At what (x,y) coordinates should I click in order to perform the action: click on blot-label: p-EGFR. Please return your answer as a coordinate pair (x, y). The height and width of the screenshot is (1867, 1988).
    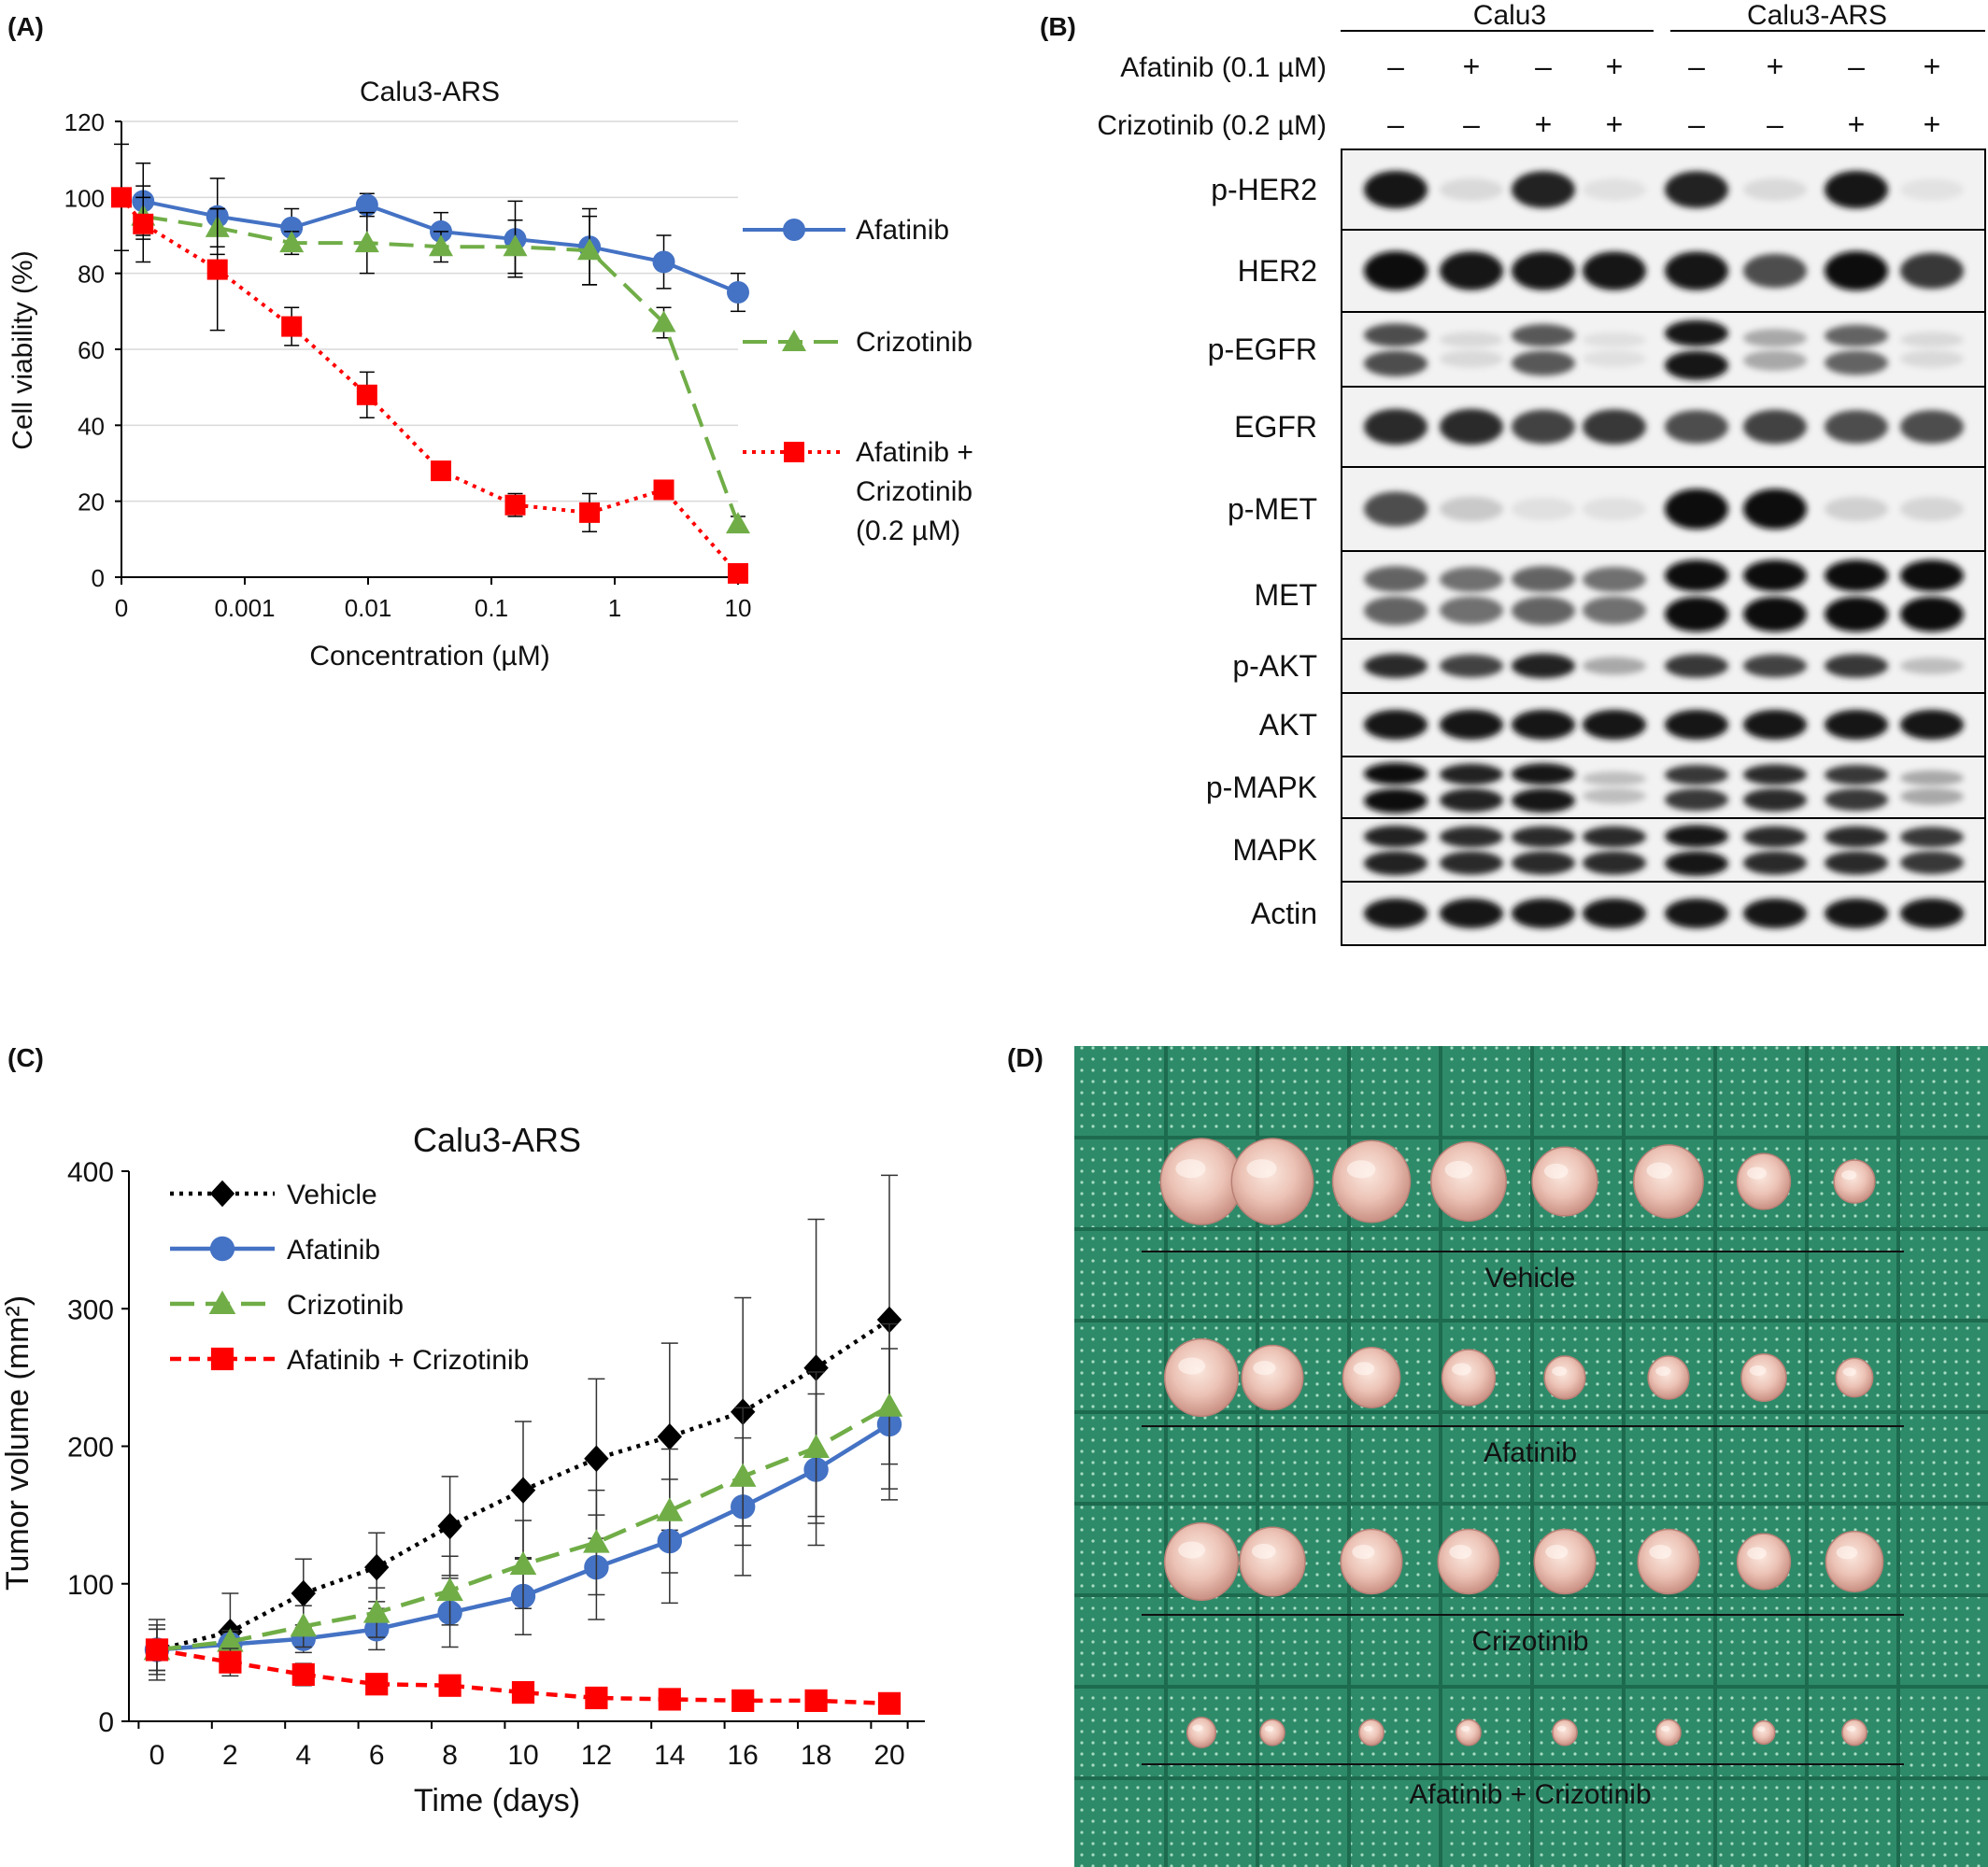
    Looking at the image, I should click on (1262, 349).